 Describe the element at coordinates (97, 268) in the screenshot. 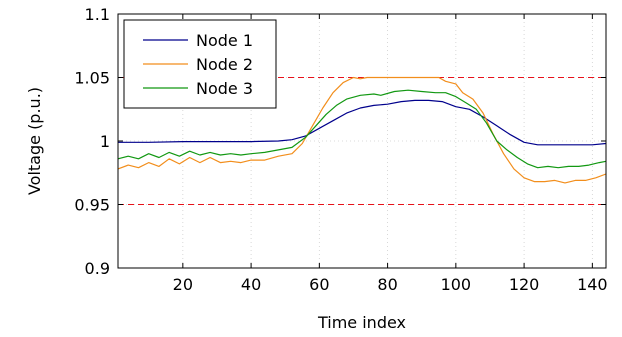

I see `y-tick-label: 0.9` at that location.